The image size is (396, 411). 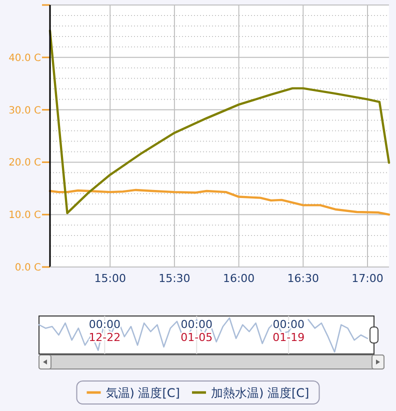 I want to click on x-tick-label: 16:30, so click(x=303, y=278).